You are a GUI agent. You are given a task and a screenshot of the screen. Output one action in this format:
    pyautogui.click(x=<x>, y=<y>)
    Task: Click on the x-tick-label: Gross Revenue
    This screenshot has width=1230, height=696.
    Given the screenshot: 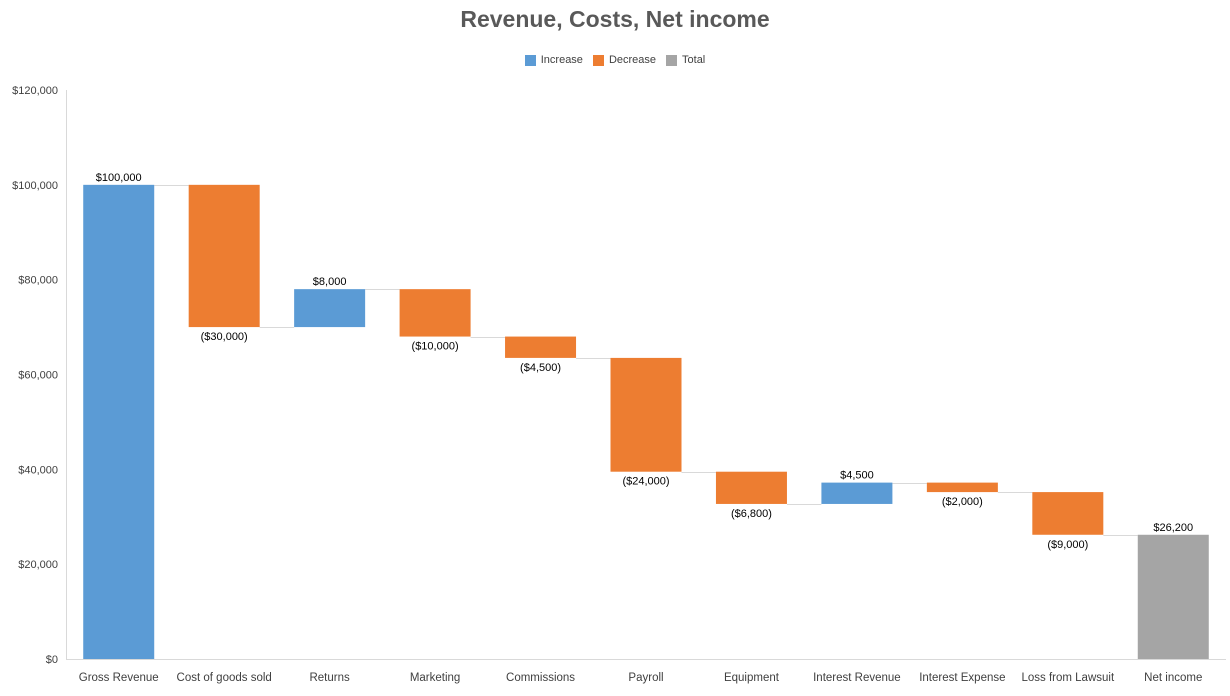 What is the action you would take?
    pyautogui.click(x=119, y=678)
    